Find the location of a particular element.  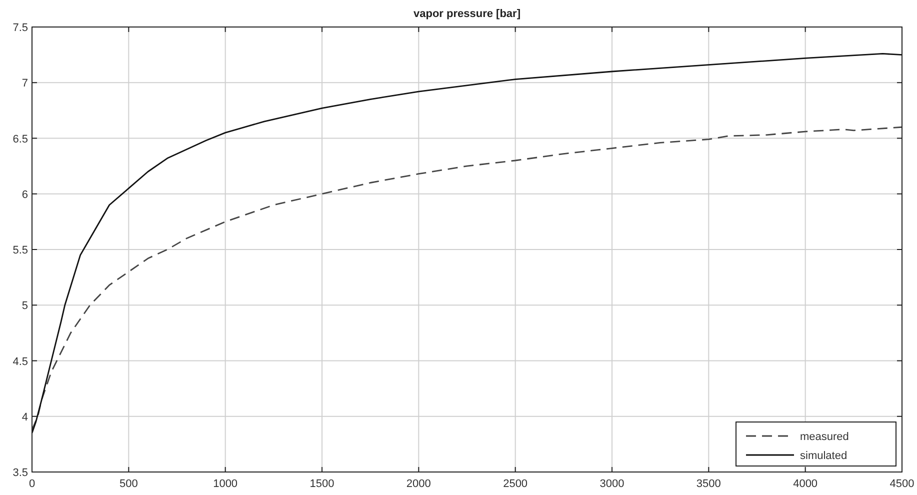

x-tick-label: 2500 is located at coordinates (515, 484).